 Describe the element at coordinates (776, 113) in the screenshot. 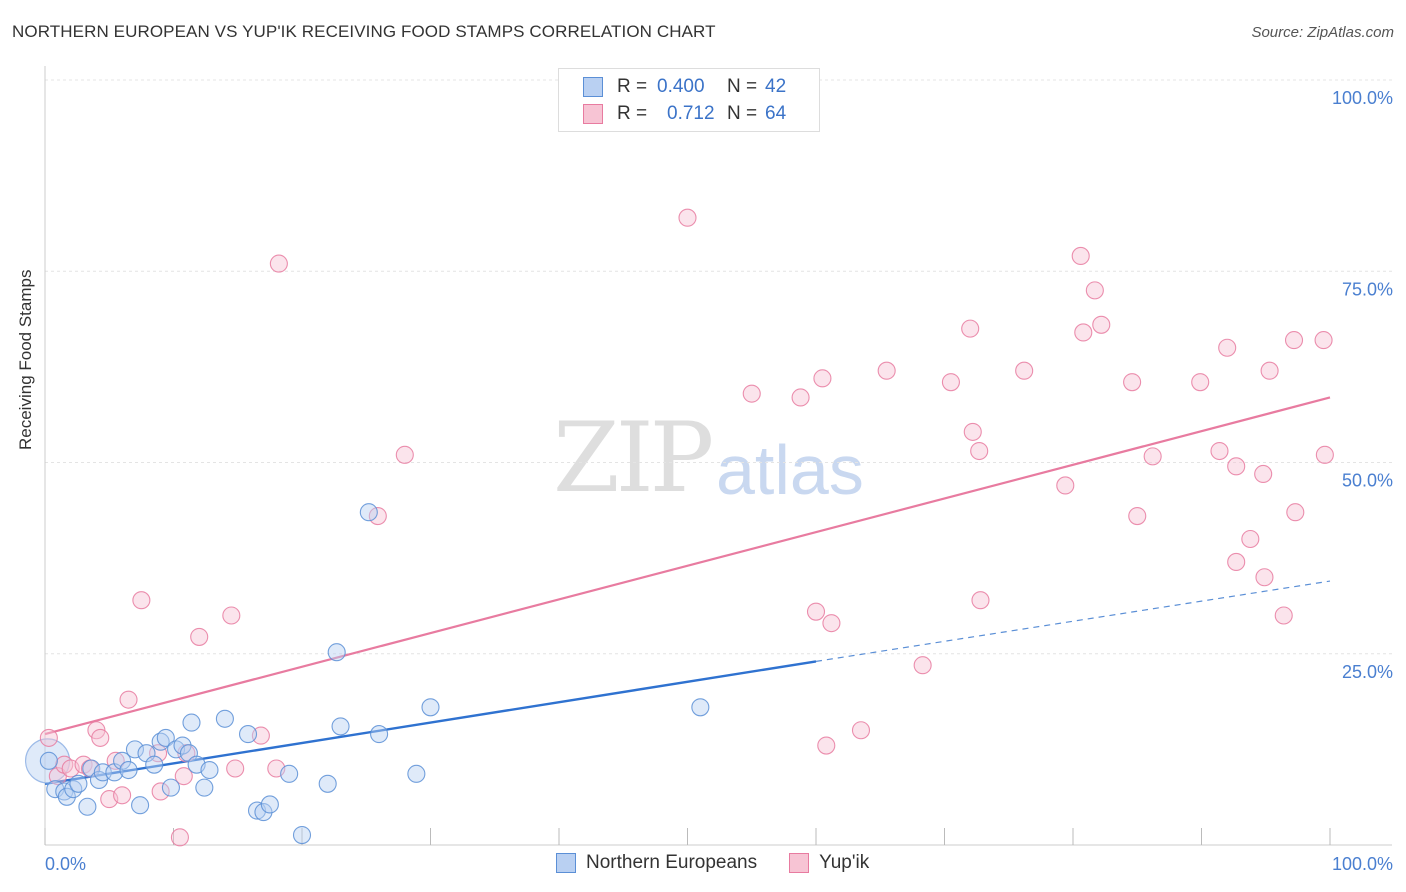

I see `n-value: 64` at that location.